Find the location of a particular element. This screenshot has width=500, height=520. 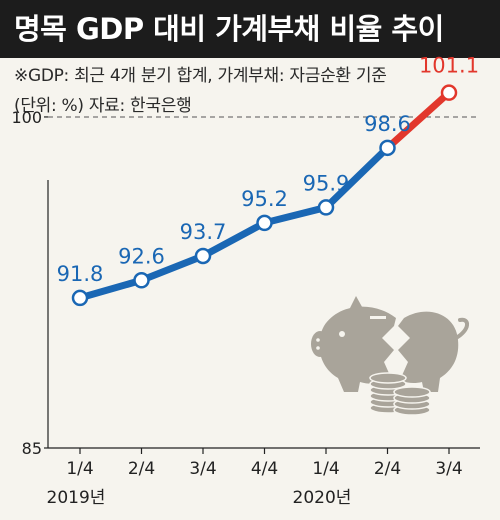

year-label: 2020년 is located at coordinates (322, 498).